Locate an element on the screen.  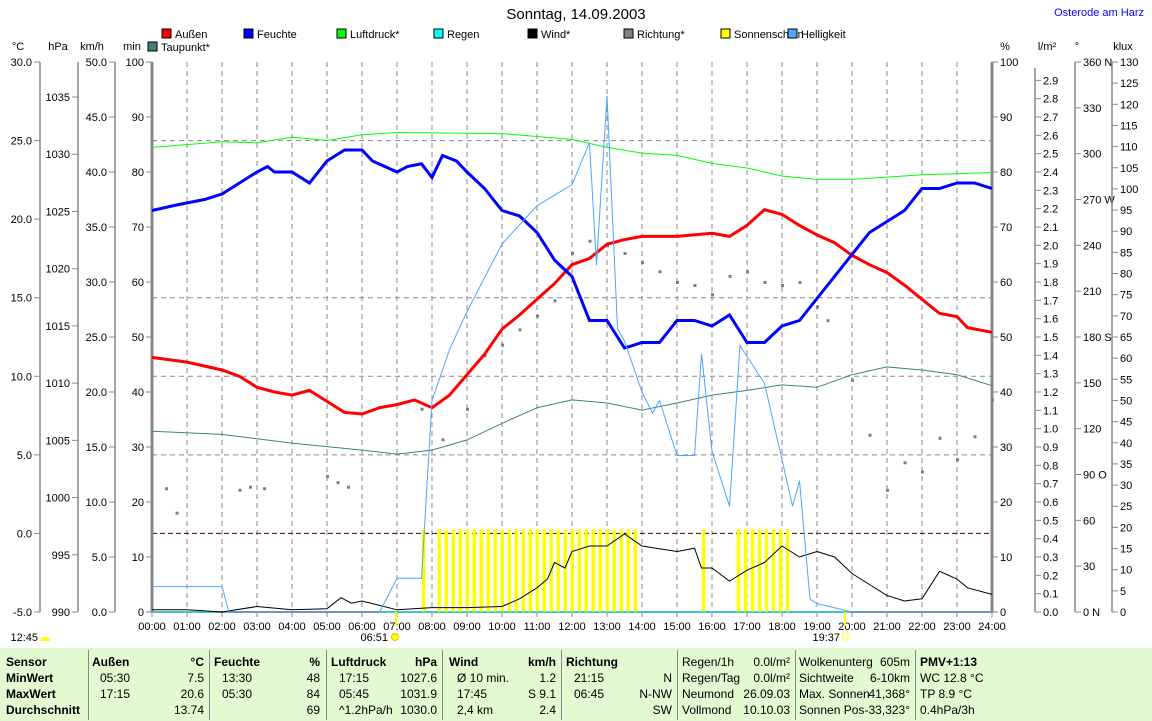
table-cell-label: 05:45 is located at coordinates (354, 694).